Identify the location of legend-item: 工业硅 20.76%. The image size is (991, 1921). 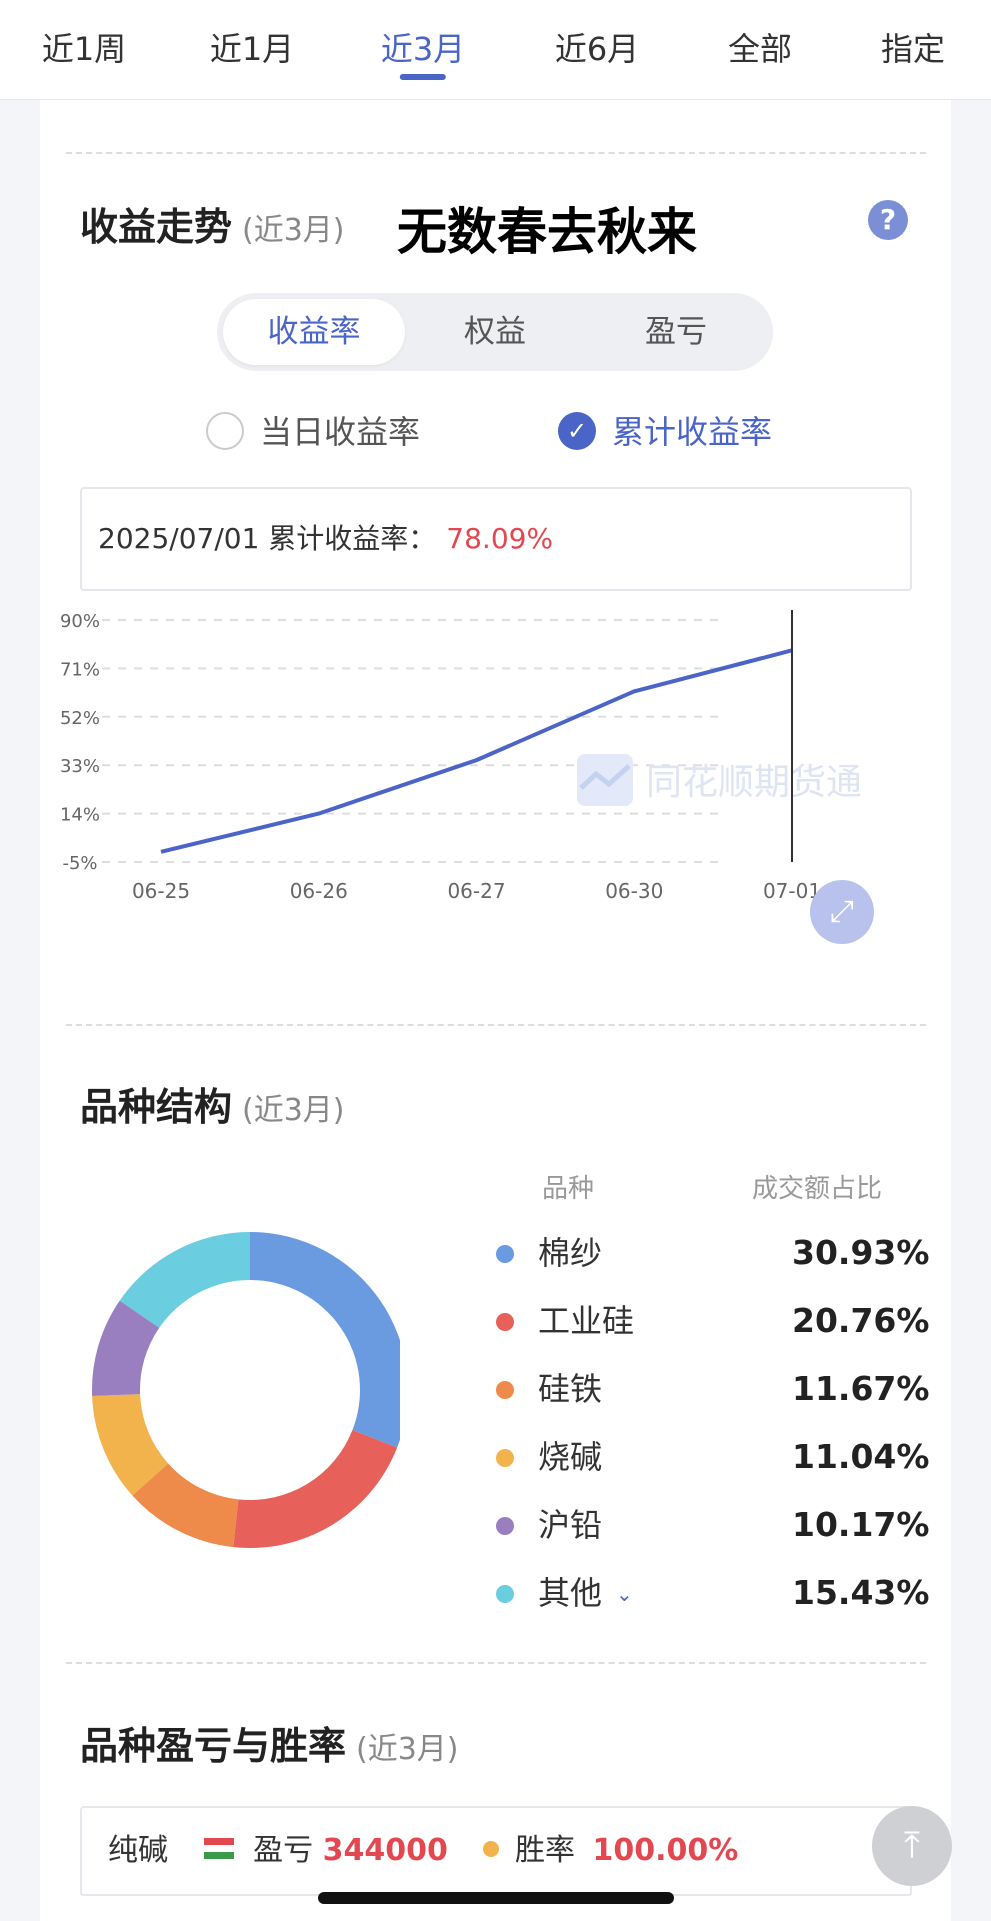
(716, 1321).